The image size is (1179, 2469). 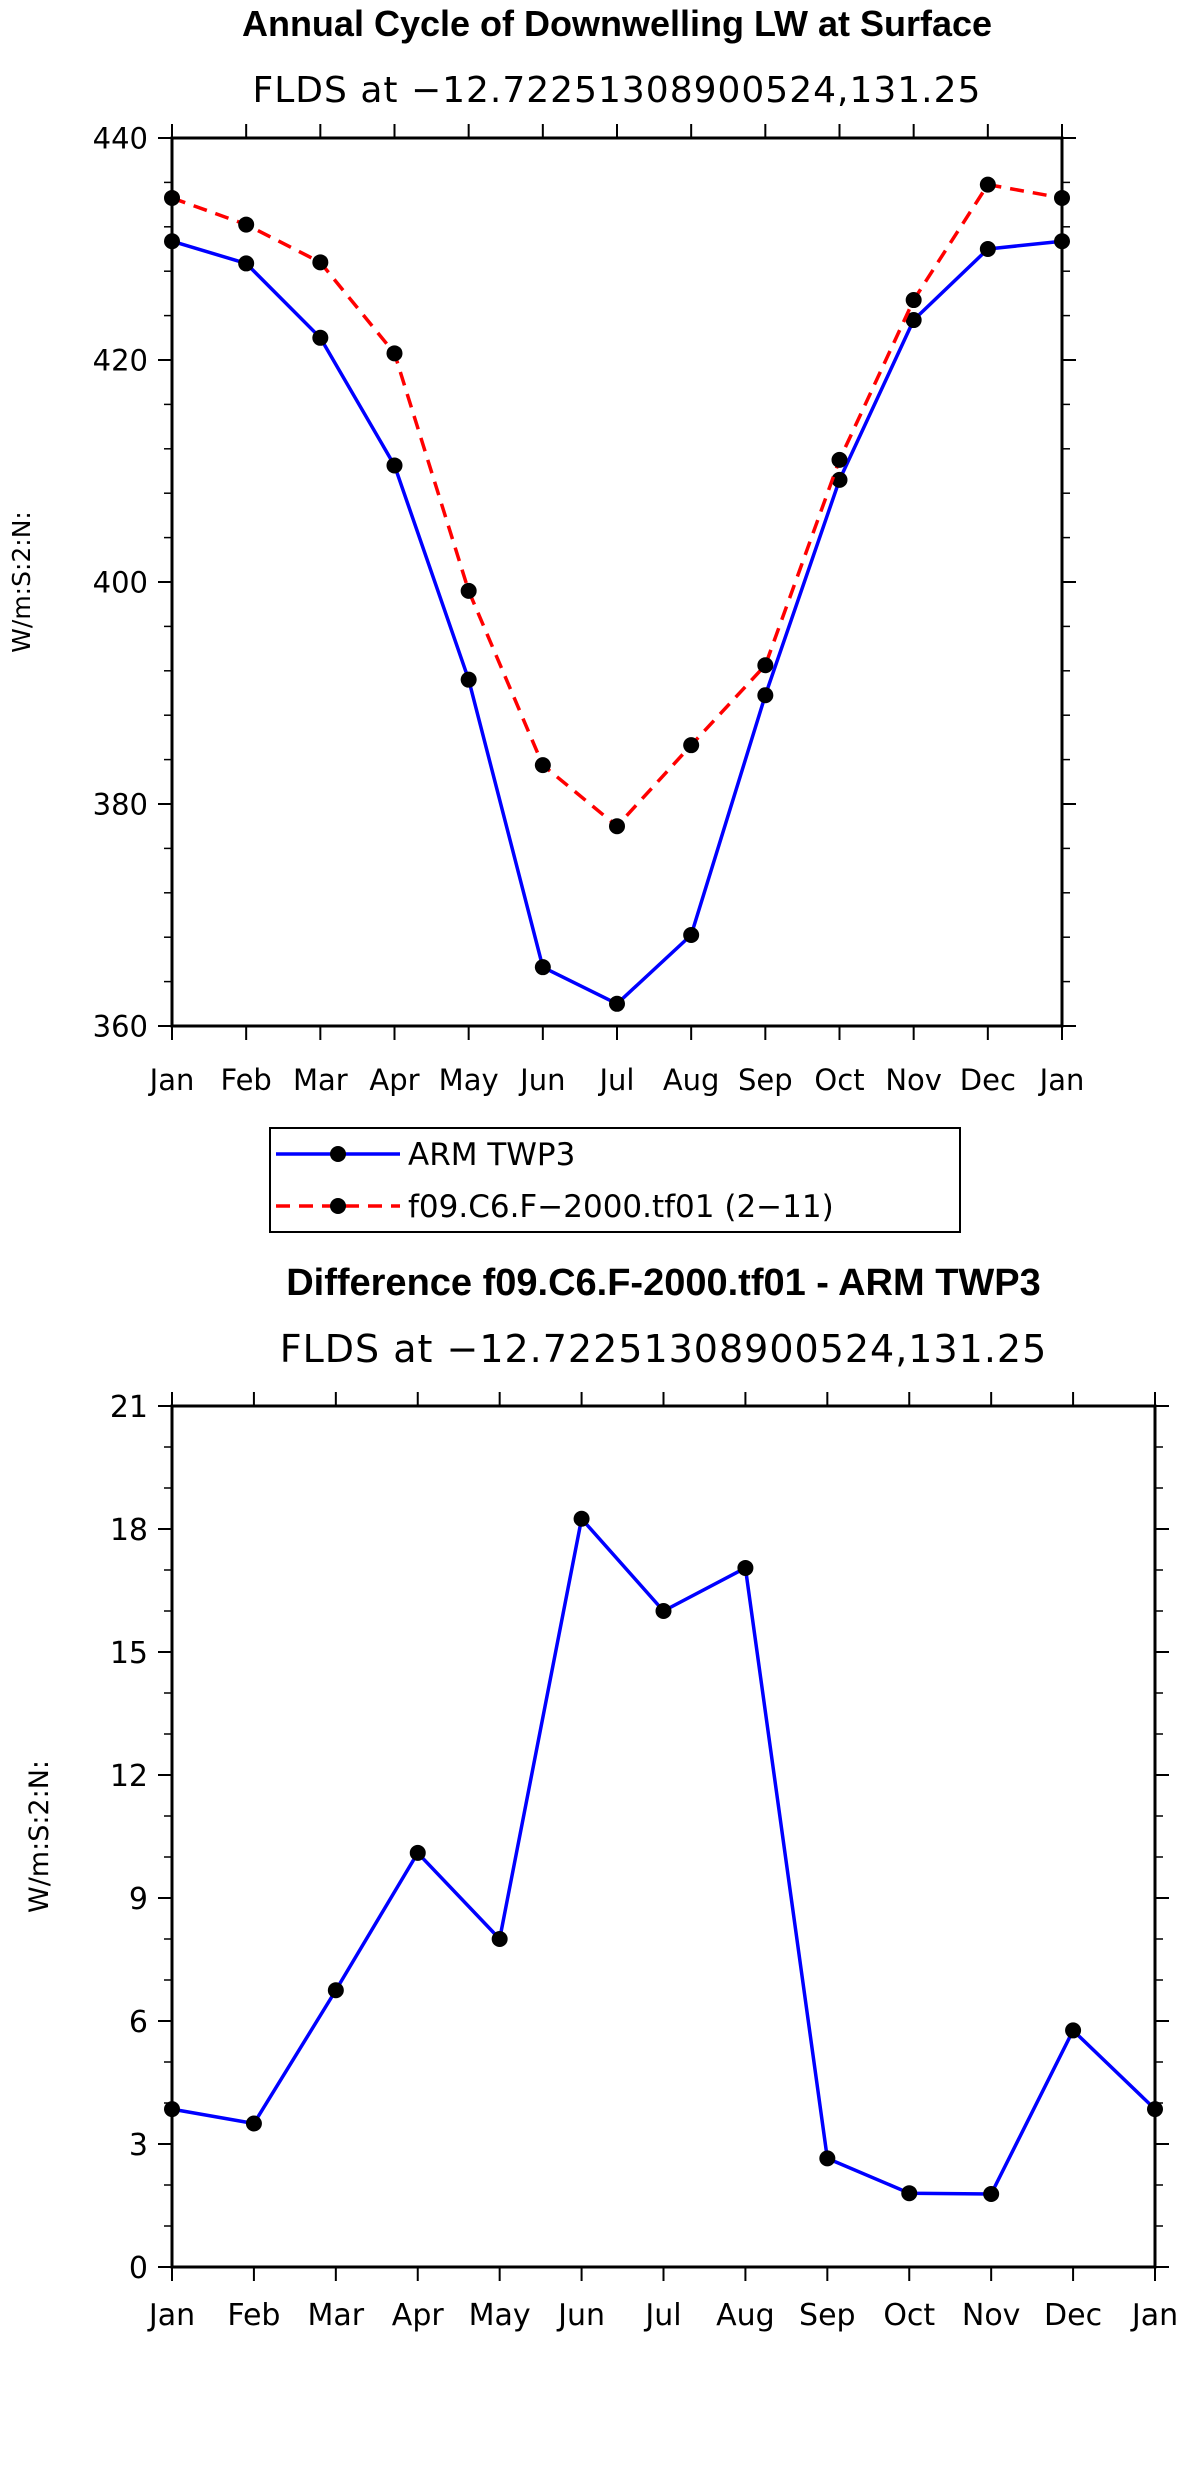 I want to click on y-tick-label: 360, so click(x=120, y=1026).